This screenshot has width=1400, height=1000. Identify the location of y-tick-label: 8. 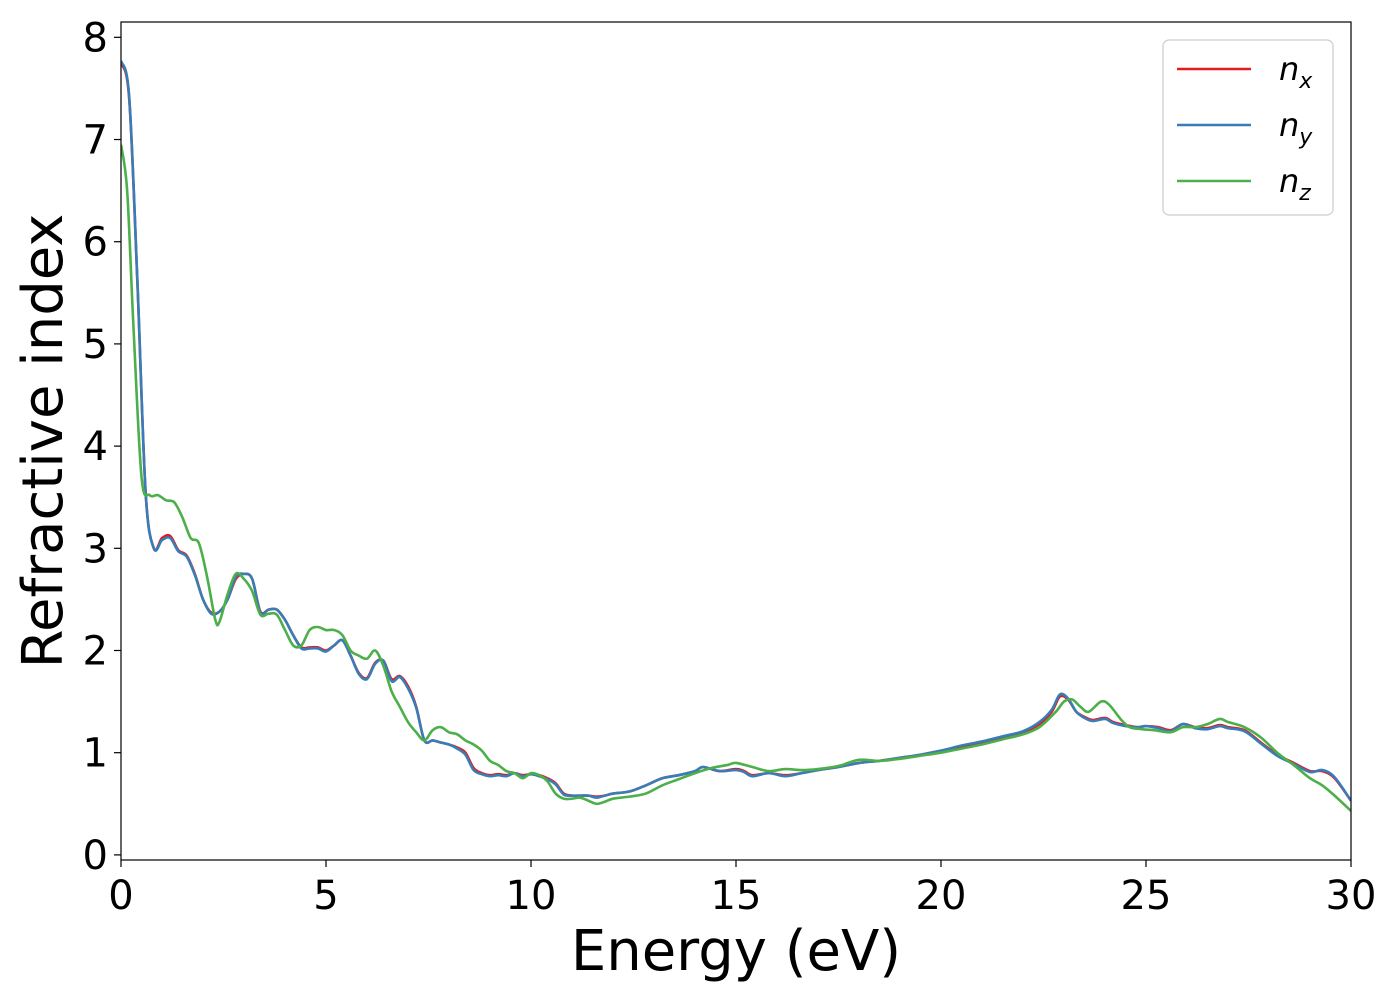
(95, 38).